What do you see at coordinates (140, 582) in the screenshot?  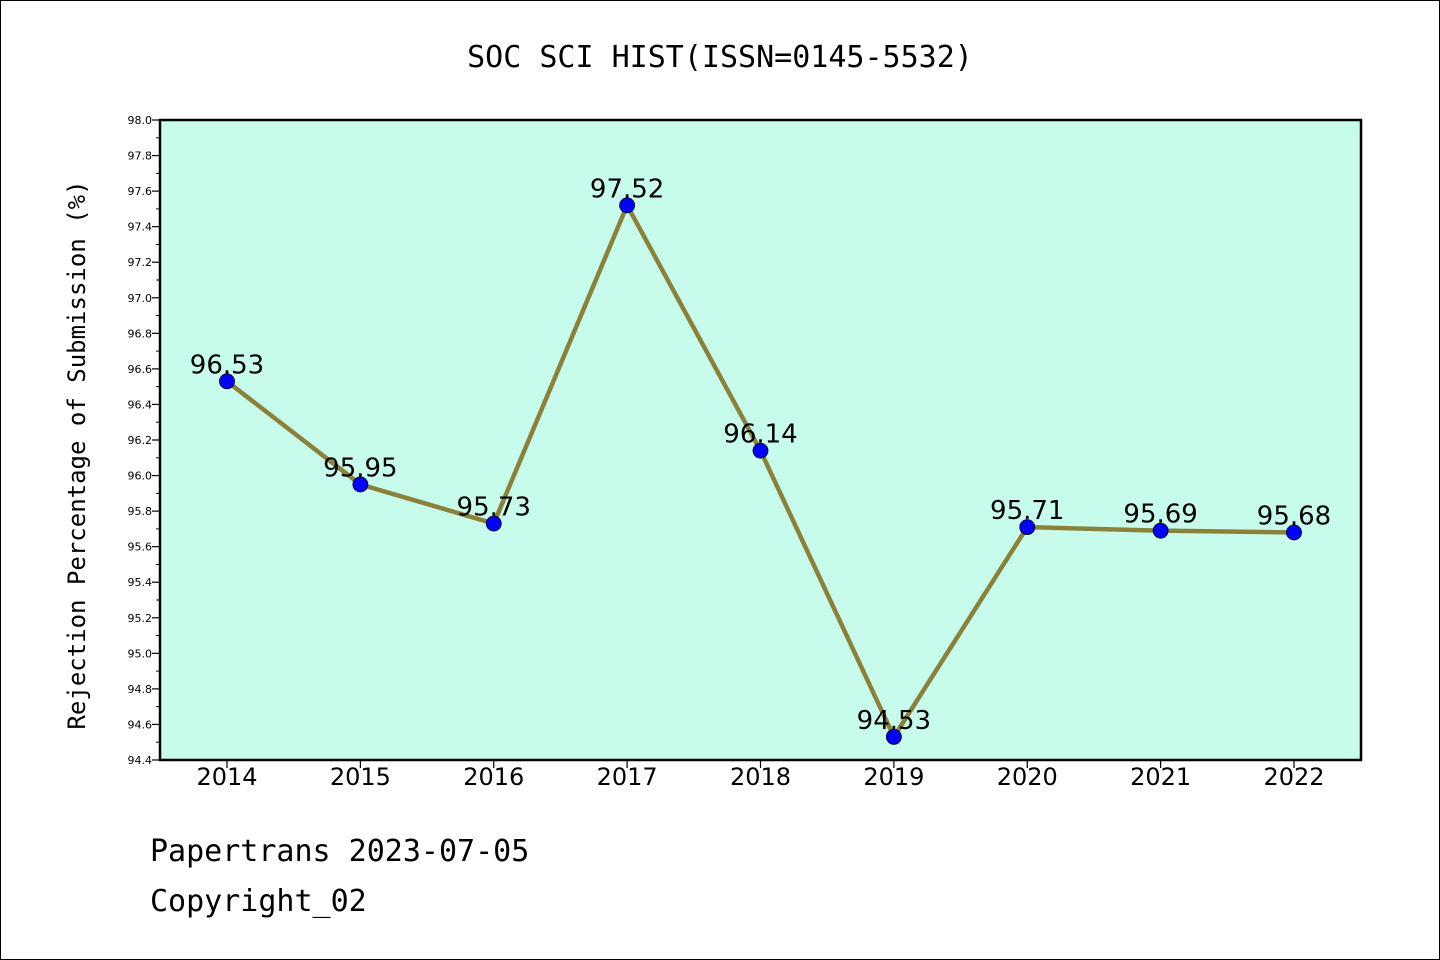 I see `y-tick-label: 95.4` at bounding box center [140, 582].